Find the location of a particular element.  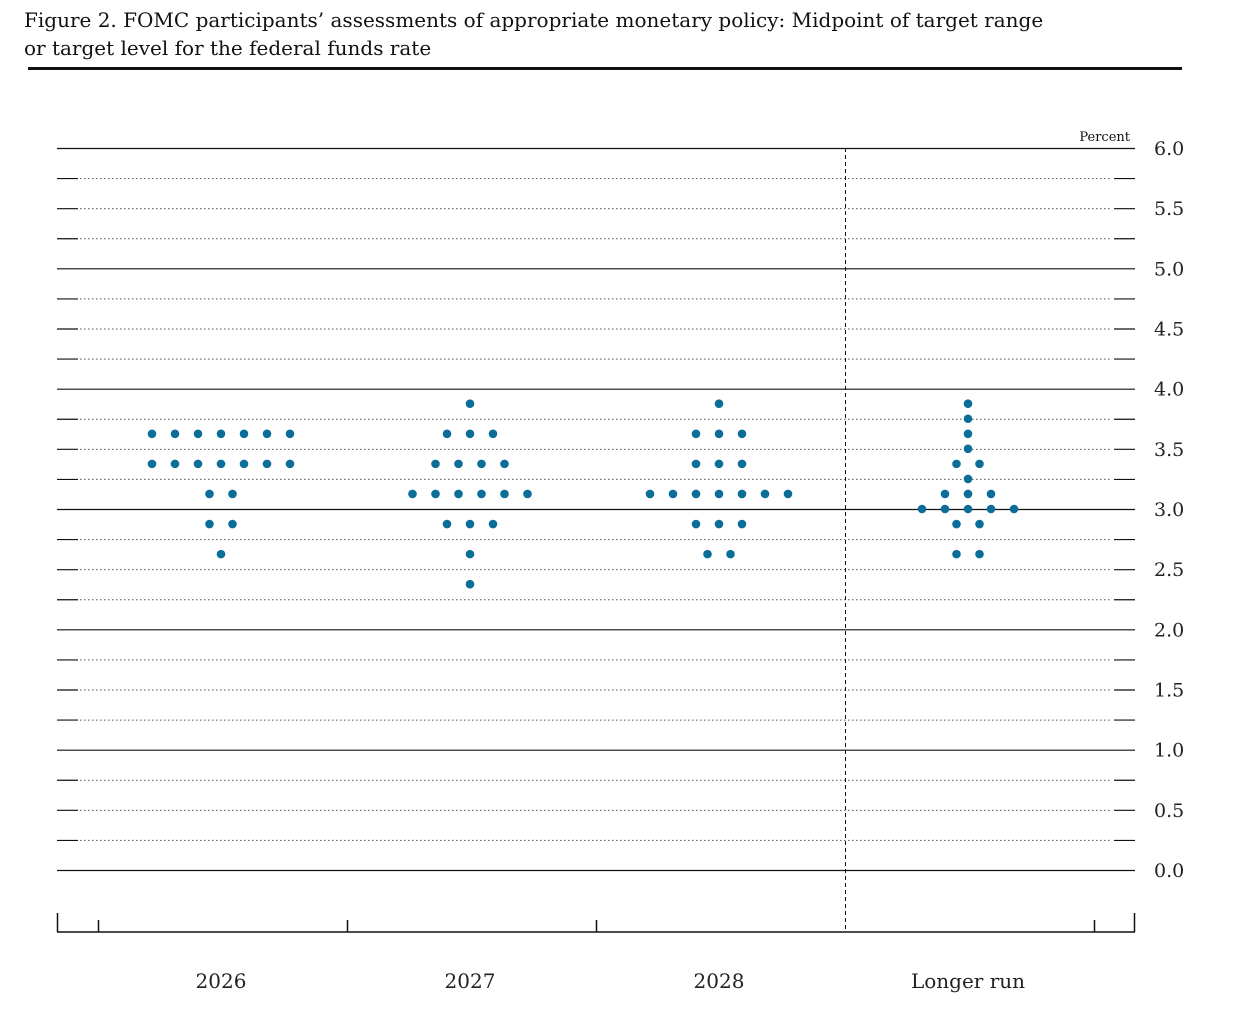

y-tick-label: 4.0 is located at coordinates (1169, 390).